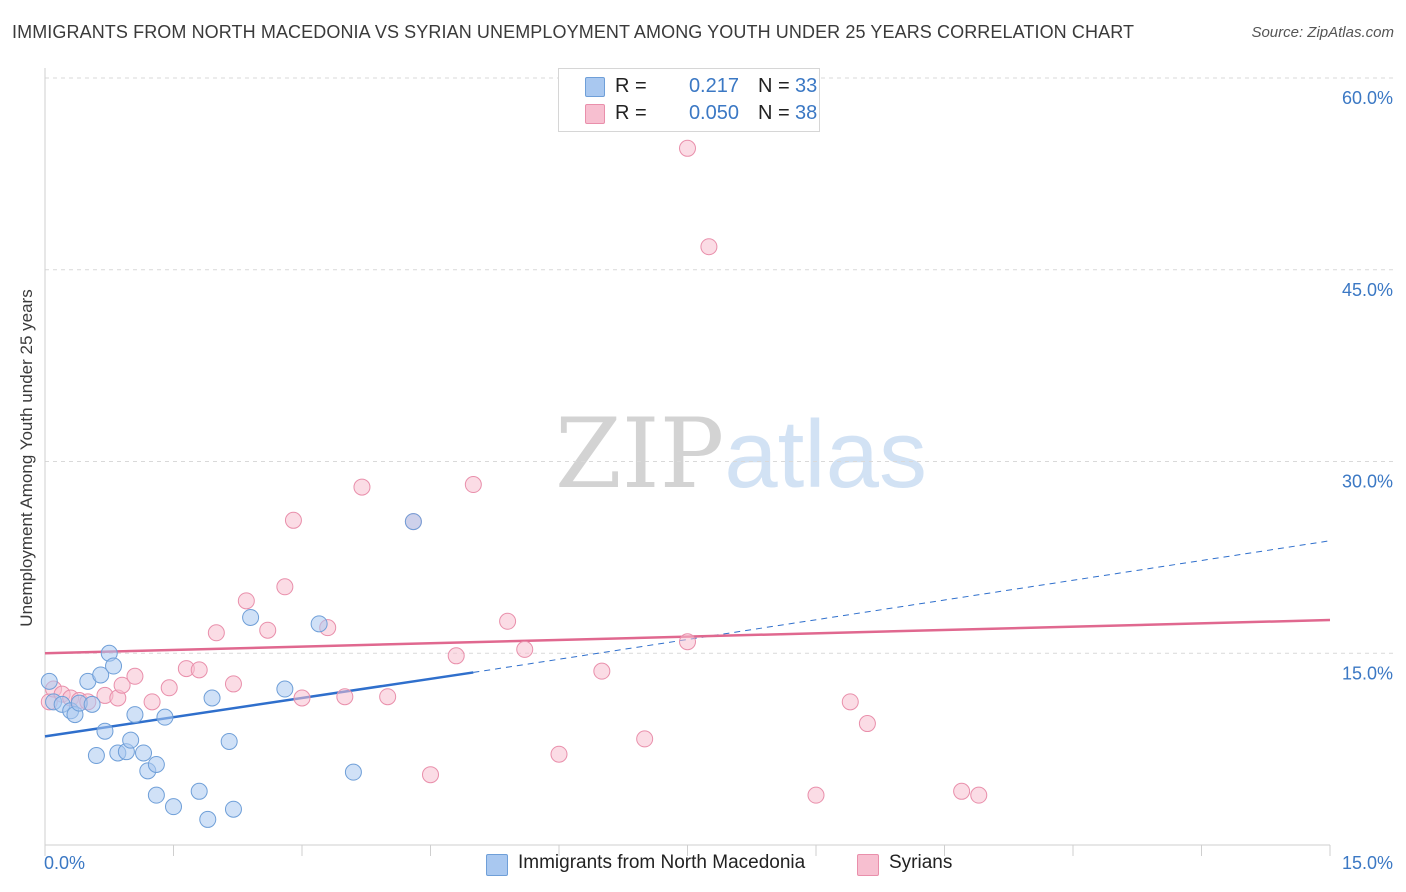 The height and width of the screenshot is (892, 1406). Describe the element at coordinates (1322, 32) in the screenshot. I see `source-label: Source: ZipAtlas.com` at that location.